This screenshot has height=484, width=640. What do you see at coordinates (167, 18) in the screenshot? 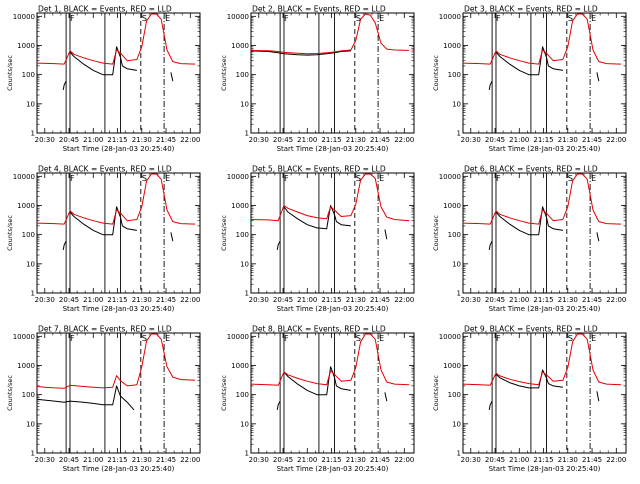
I see `marker-label-e: E` at bounding box center [167, 18].